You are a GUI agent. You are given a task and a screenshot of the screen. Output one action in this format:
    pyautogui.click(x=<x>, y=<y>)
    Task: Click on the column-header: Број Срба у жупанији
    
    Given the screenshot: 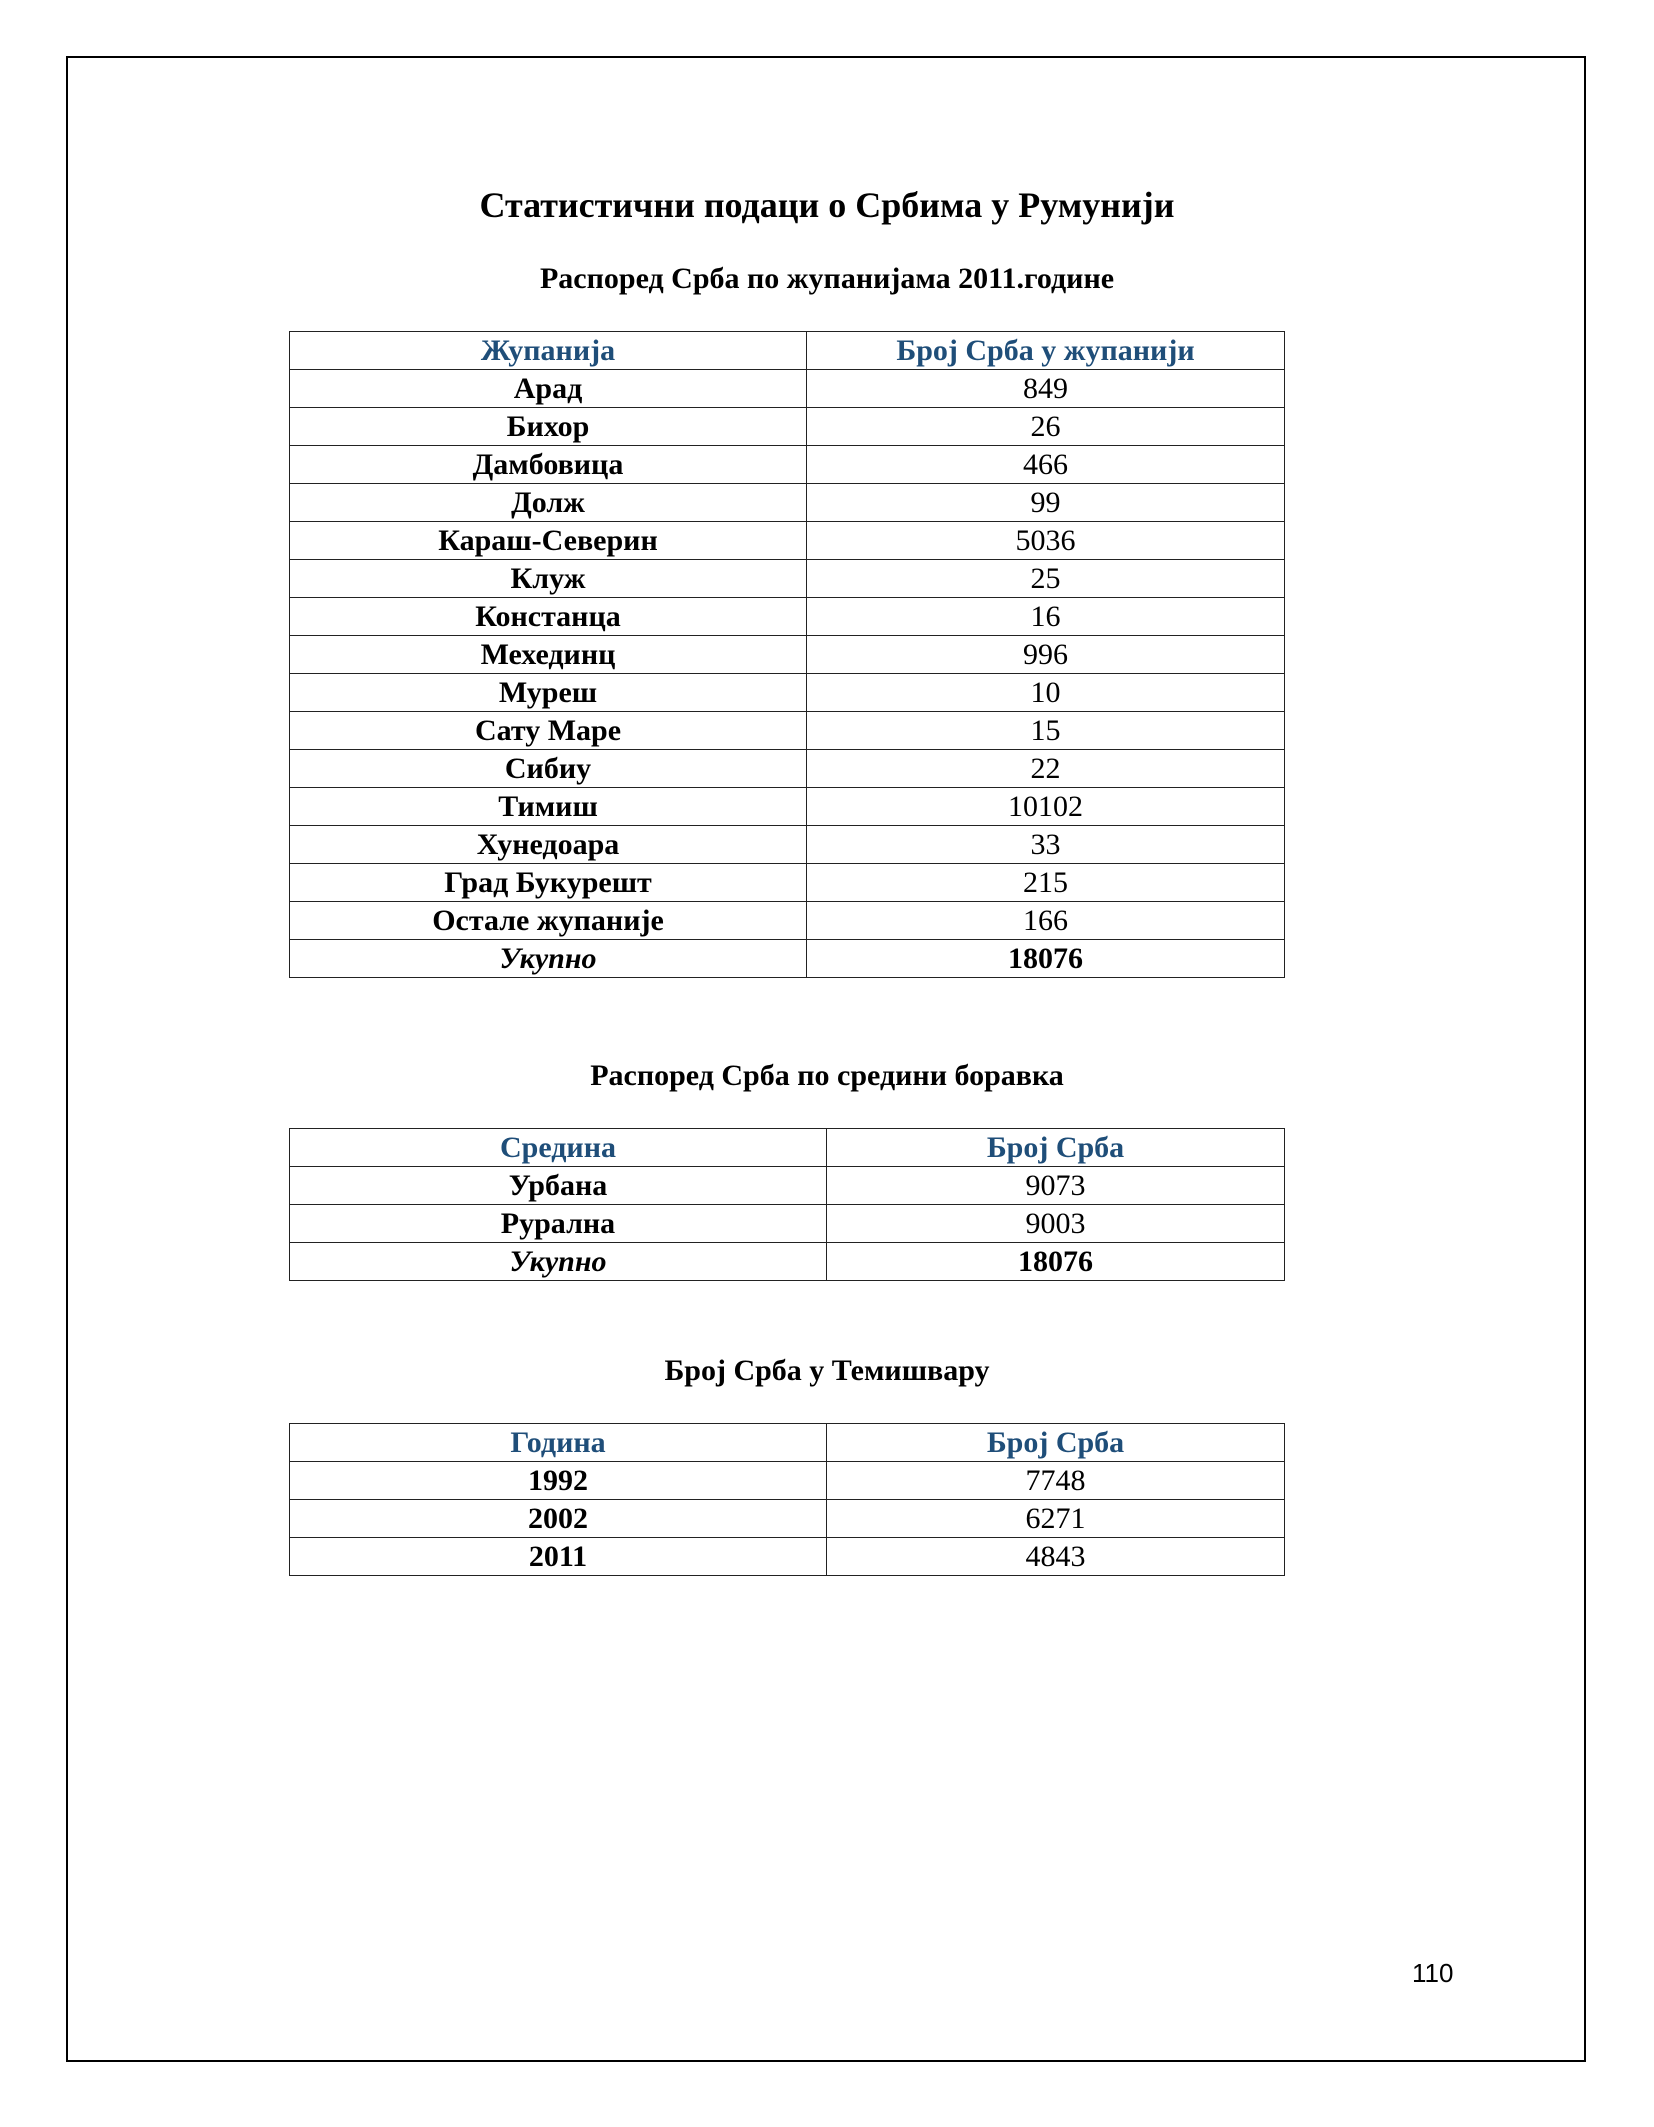 What is the action you would take?
    pyautogui.click(x=1045, y=350)
    